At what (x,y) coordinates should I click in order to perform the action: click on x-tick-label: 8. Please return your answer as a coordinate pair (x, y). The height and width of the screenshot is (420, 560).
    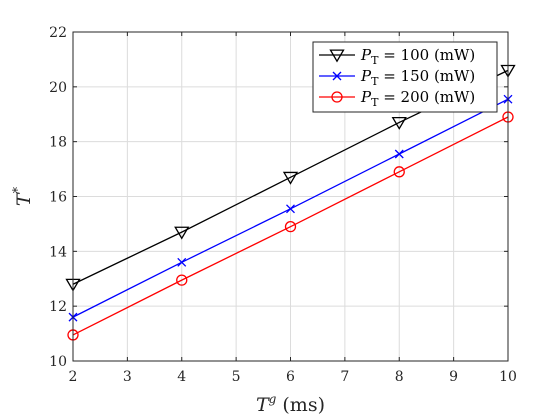
    Looking at the image, I should click on (399, 377).